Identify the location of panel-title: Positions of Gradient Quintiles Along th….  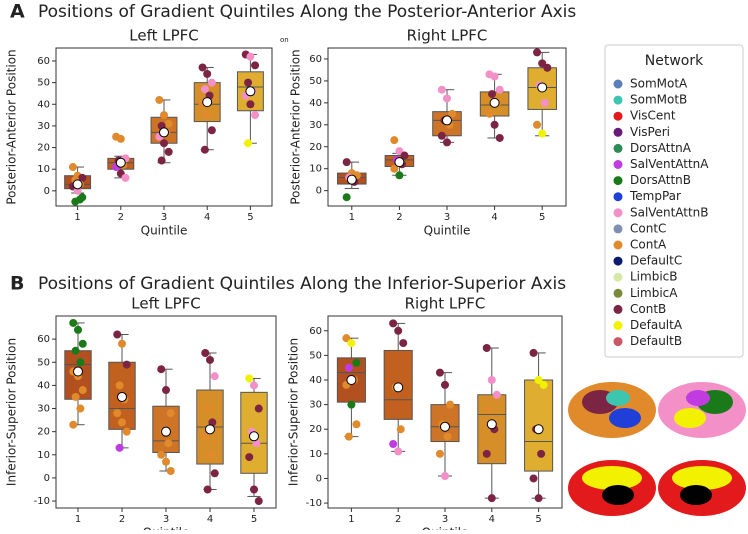
(302, 284).